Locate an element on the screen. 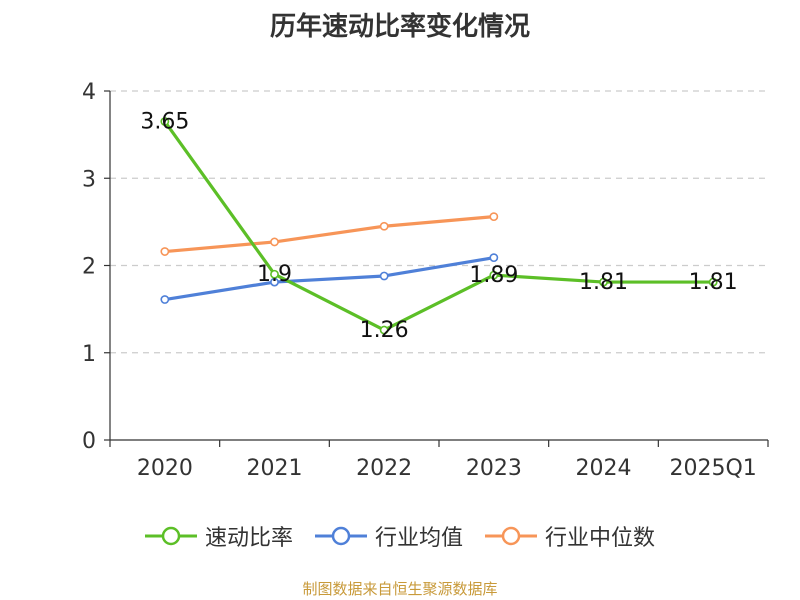 The image size is (800, 600). x-tick-label: 2021 is located at coordinates (275, 468).